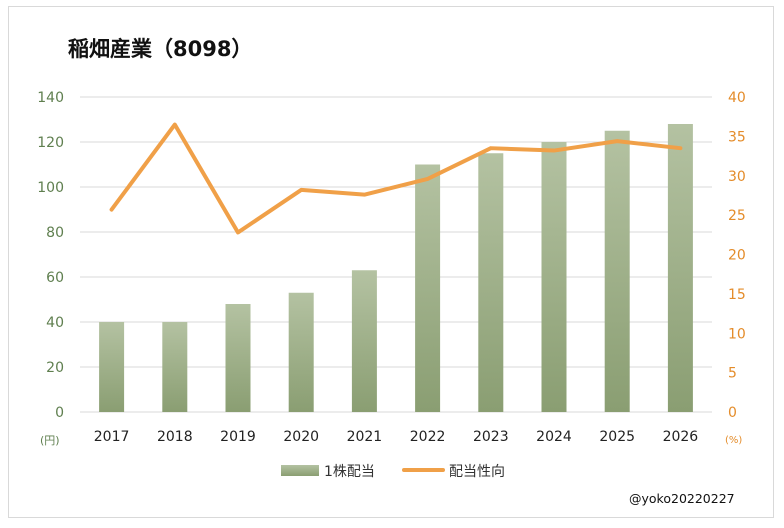  What do you see at coordinates (737, 334) in the screenshot?
I see `right-tick-label: 10` at bounding box center [737, 334].